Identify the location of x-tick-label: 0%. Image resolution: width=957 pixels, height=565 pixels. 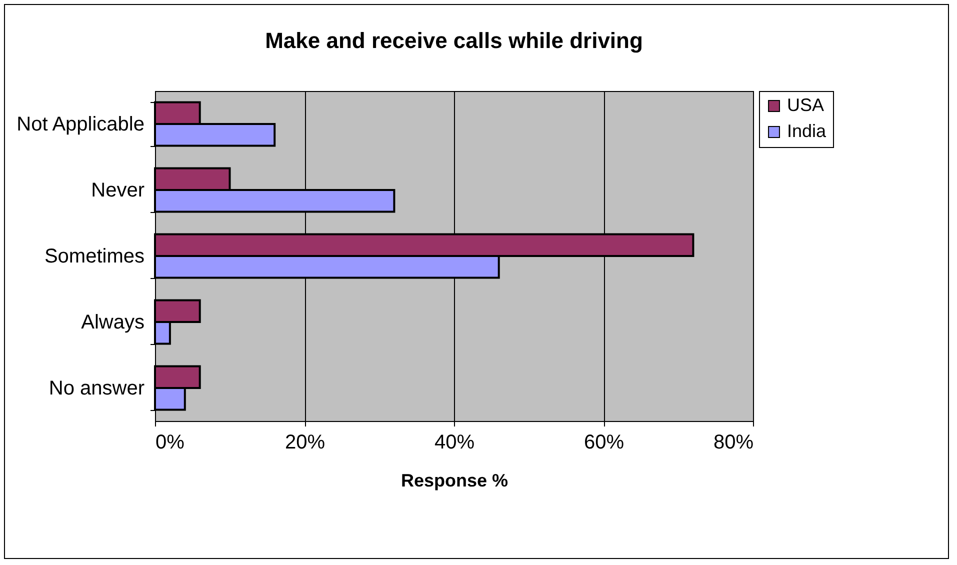
(170, 443).